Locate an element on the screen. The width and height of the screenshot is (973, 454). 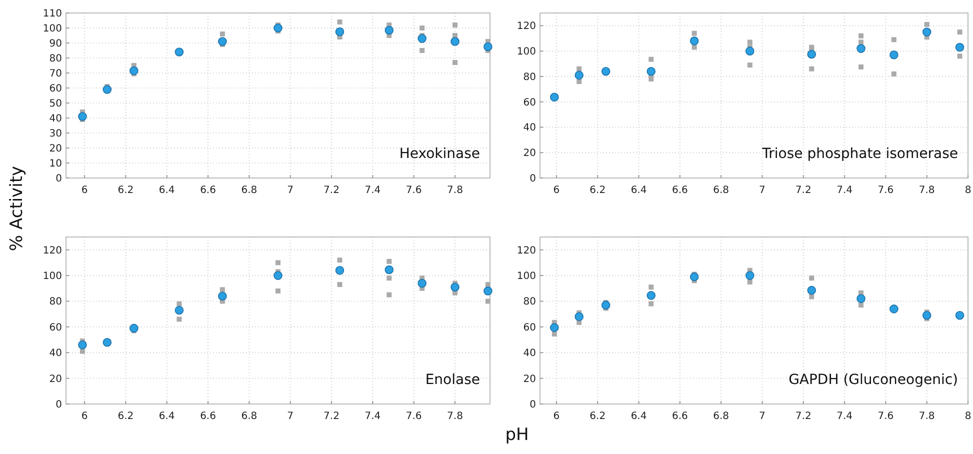
text: Triose phosphate isomerase is located at coordinates (859, 154).